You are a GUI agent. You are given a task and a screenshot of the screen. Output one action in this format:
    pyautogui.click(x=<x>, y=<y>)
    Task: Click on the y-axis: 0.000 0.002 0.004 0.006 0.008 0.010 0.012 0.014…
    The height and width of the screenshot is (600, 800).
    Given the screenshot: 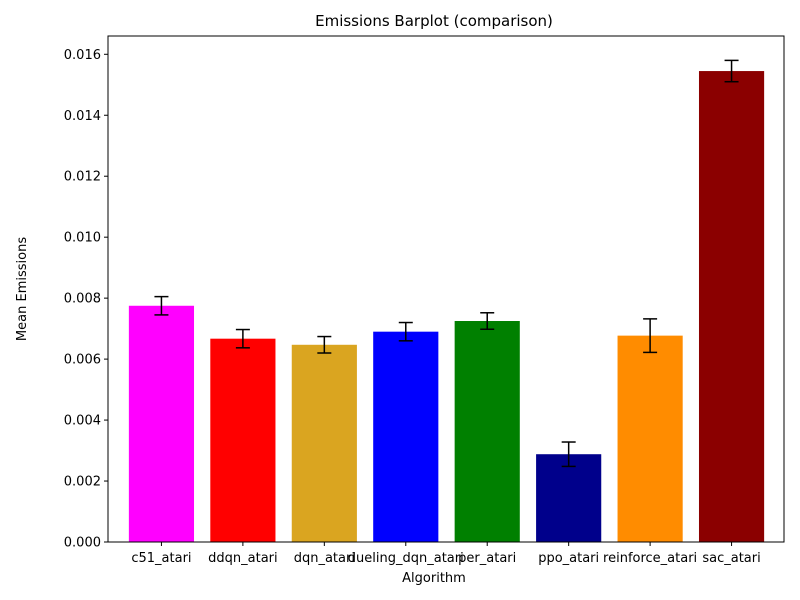 What is the action you would take?
    pyautogui.click(x=86, y=299)
    